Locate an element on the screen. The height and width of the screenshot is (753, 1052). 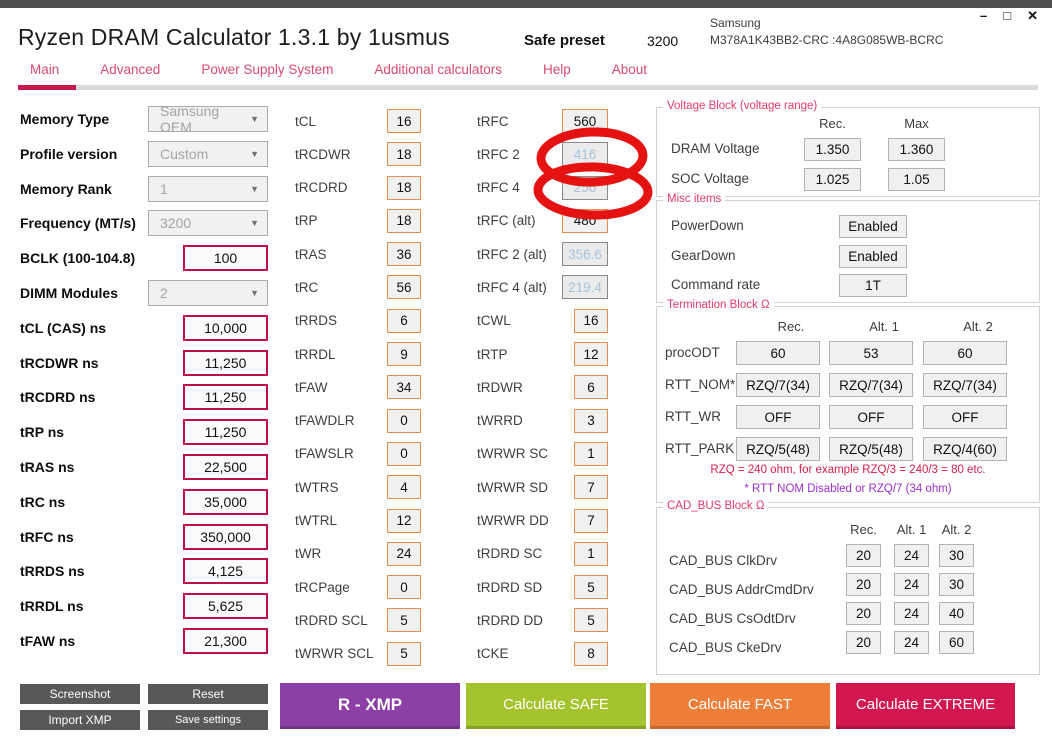
termination-label: RTT_PARK is located at coordinates (700, 448).